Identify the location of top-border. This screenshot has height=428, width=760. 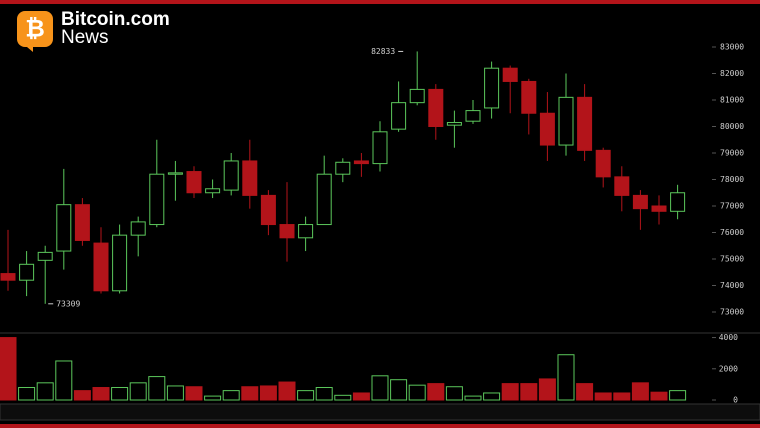
(380, 2).